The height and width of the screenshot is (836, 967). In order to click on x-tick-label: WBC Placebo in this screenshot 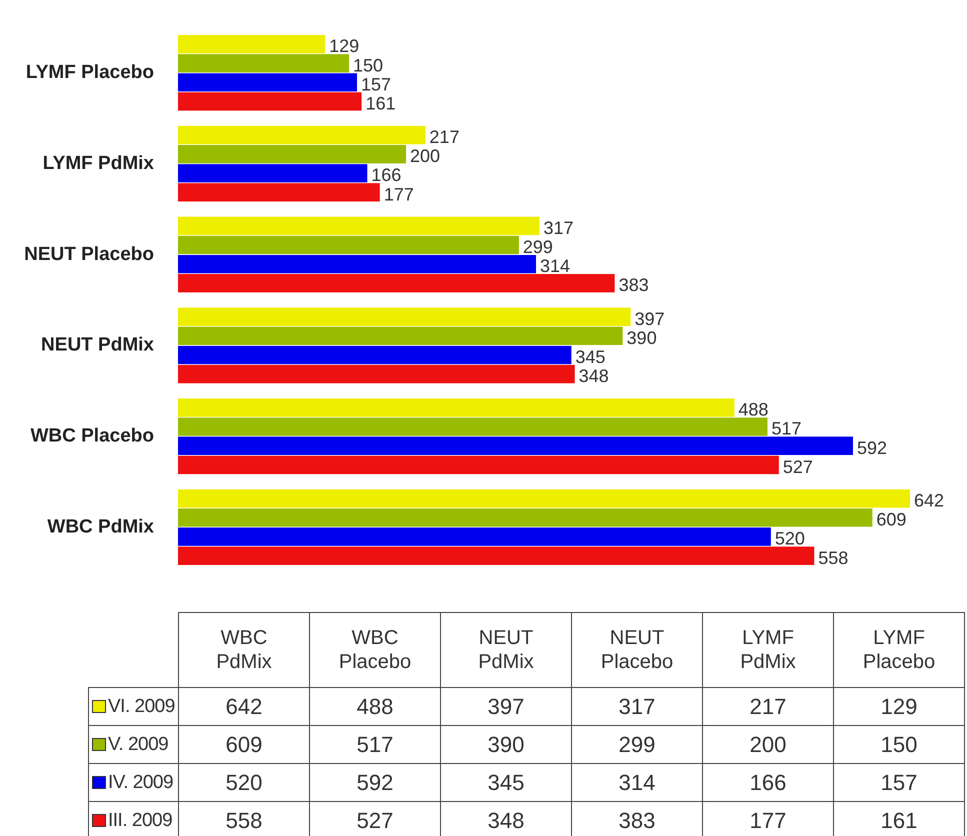, I will do `click(375, 650)`.